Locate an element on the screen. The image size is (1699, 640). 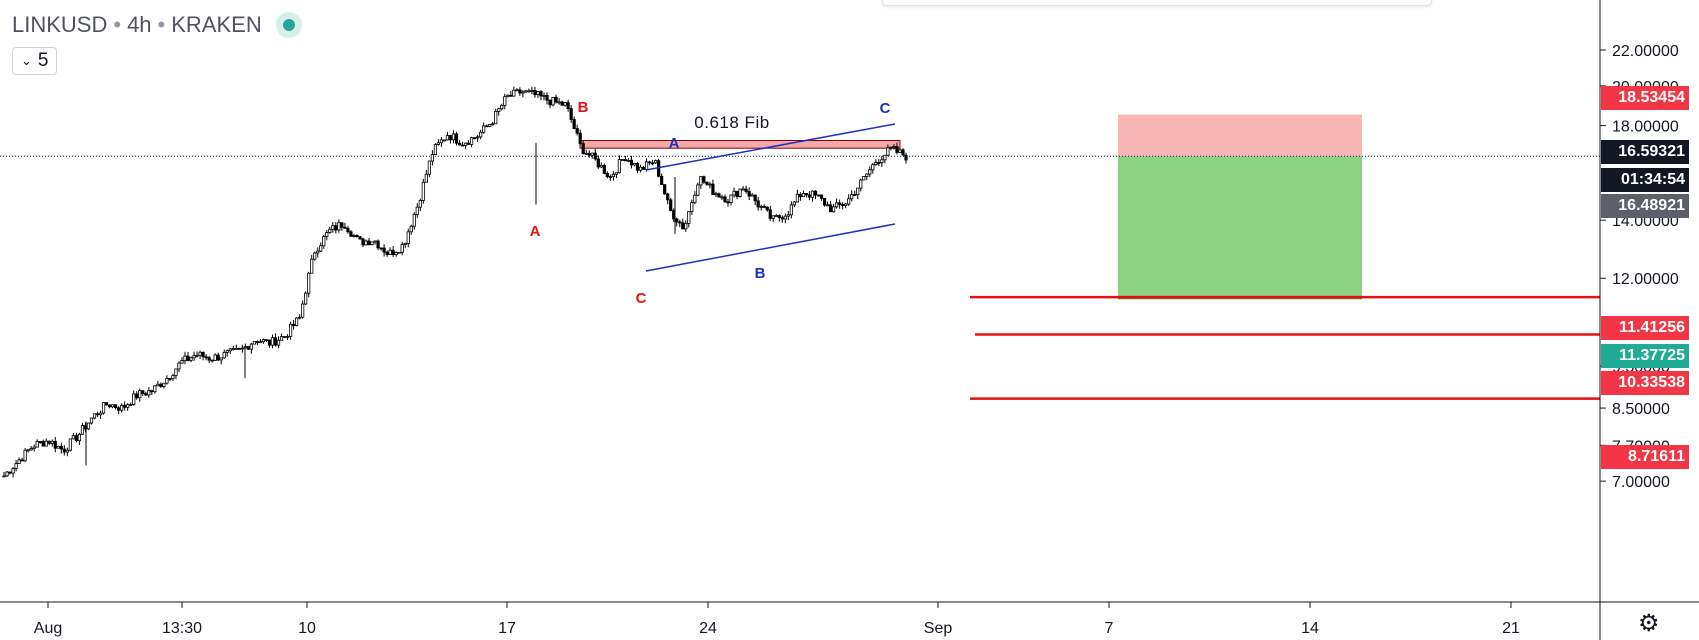
y-tick-label: 22.00000 is located at coordinates (1645, 51).